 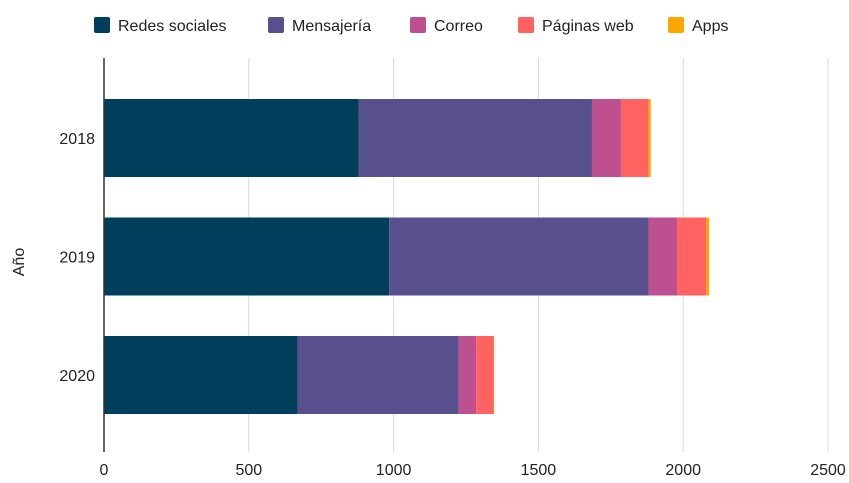 I want to click on x-tick-labels: 0 500 1000 1500 2000 2500, so click(x=473, y=470).